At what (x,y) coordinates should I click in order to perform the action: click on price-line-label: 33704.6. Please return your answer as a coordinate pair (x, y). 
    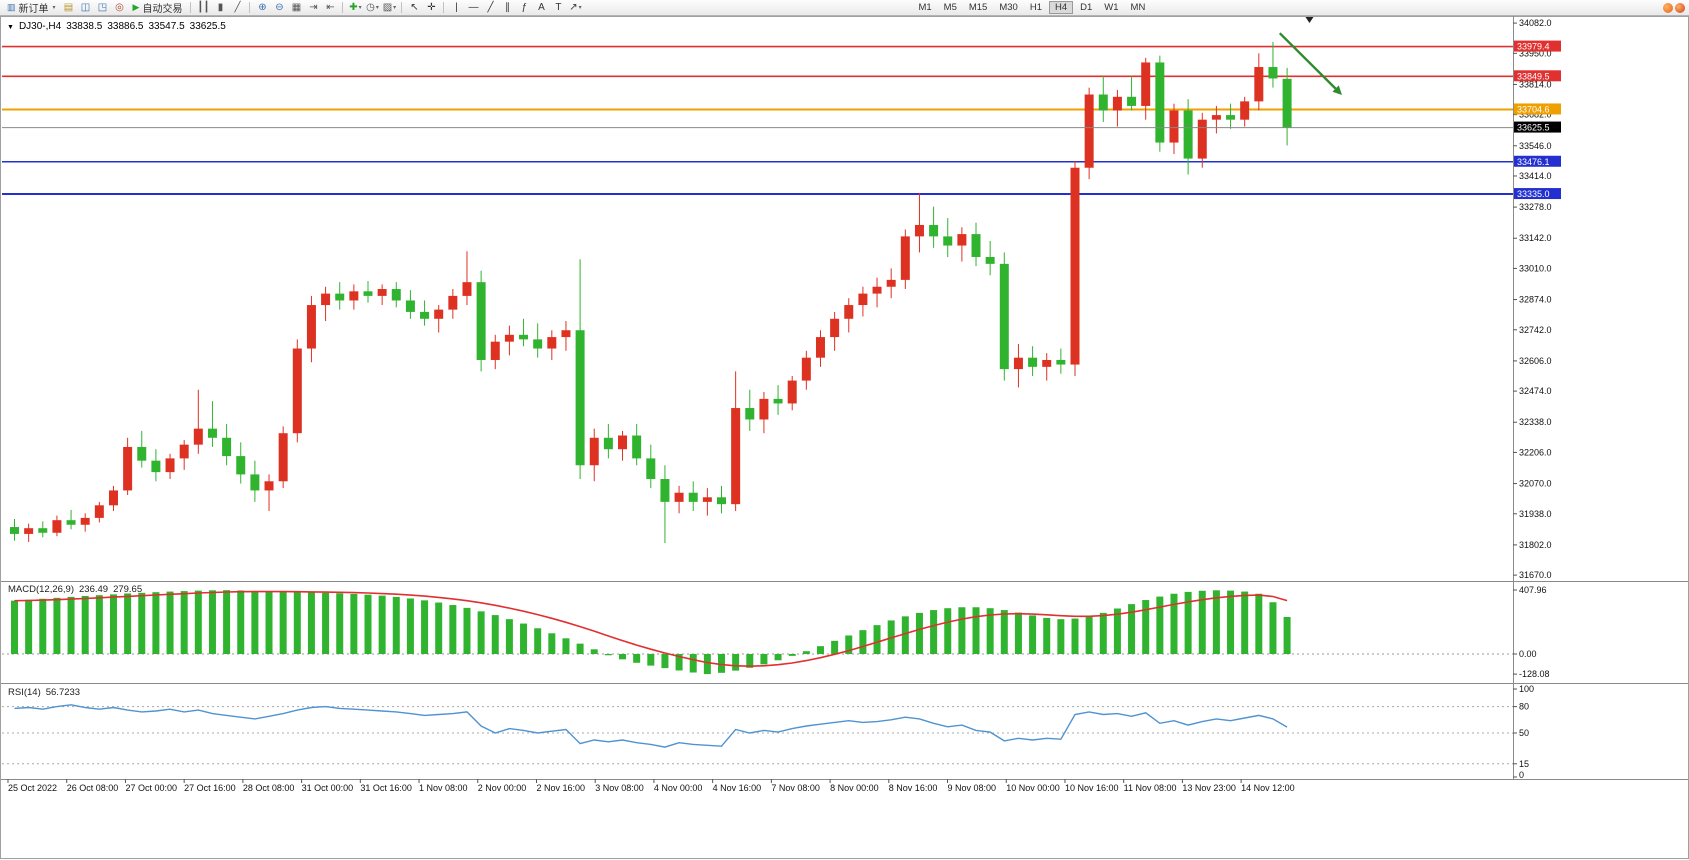
    Looking at the image, I should click on (1533, 109).